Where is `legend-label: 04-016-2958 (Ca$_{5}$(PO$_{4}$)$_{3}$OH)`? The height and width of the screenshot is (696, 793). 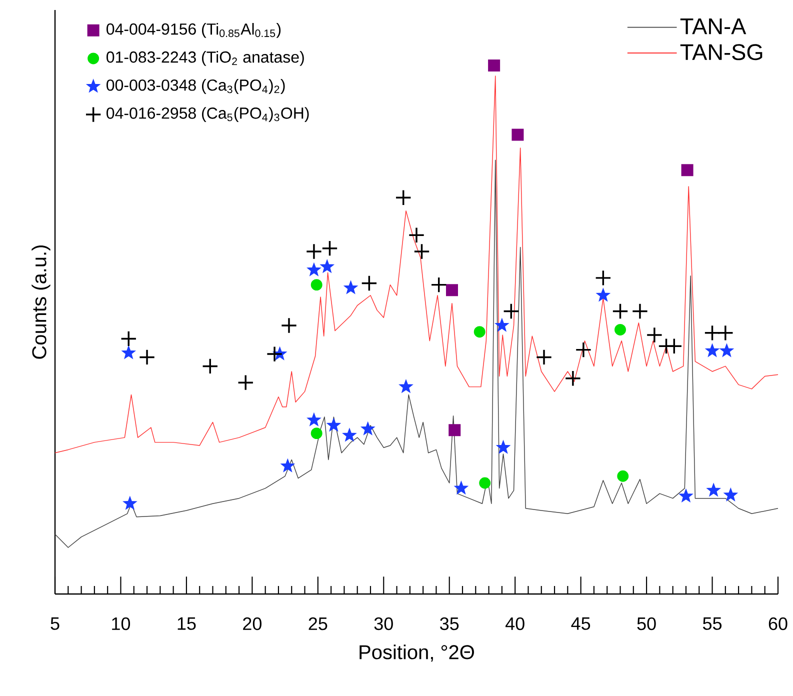
legend-label: 04-016-2958 (Ca$_{5}$(PO$_{4}$)$_{3}$OH) is located at coordinates (207, 114).